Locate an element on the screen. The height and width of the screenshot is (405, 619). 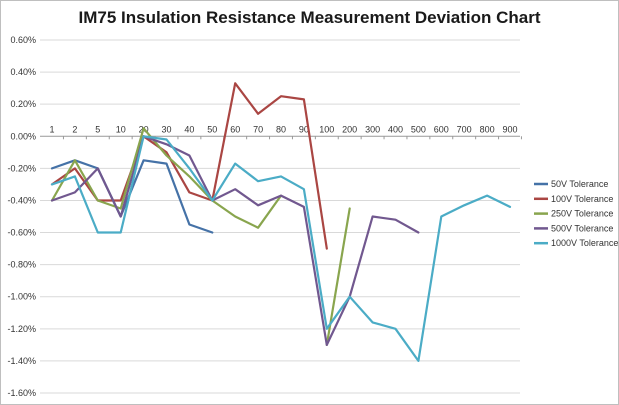
x-tick-label: 1 is located at coordinates (51, 129).